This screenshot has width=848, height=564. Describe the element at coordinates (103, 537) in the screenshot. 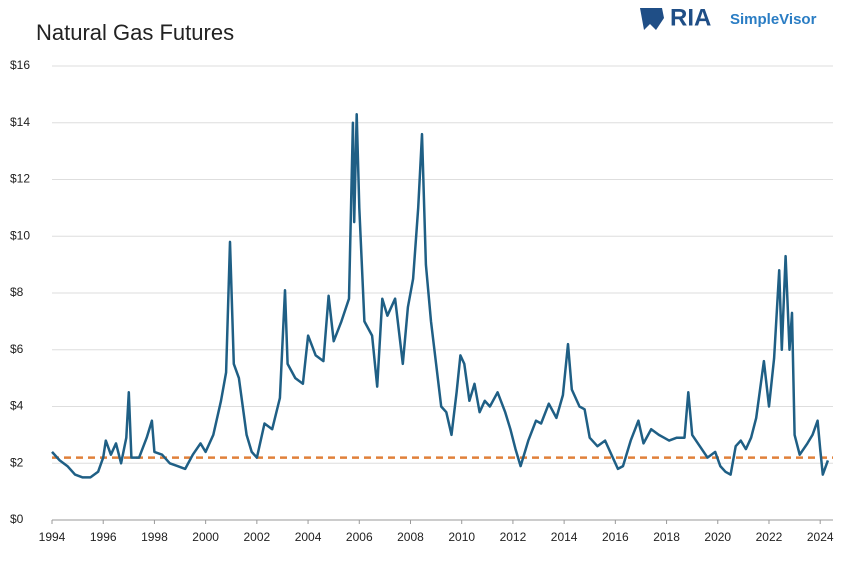

I see `x-tick-label: 1996` at that location.